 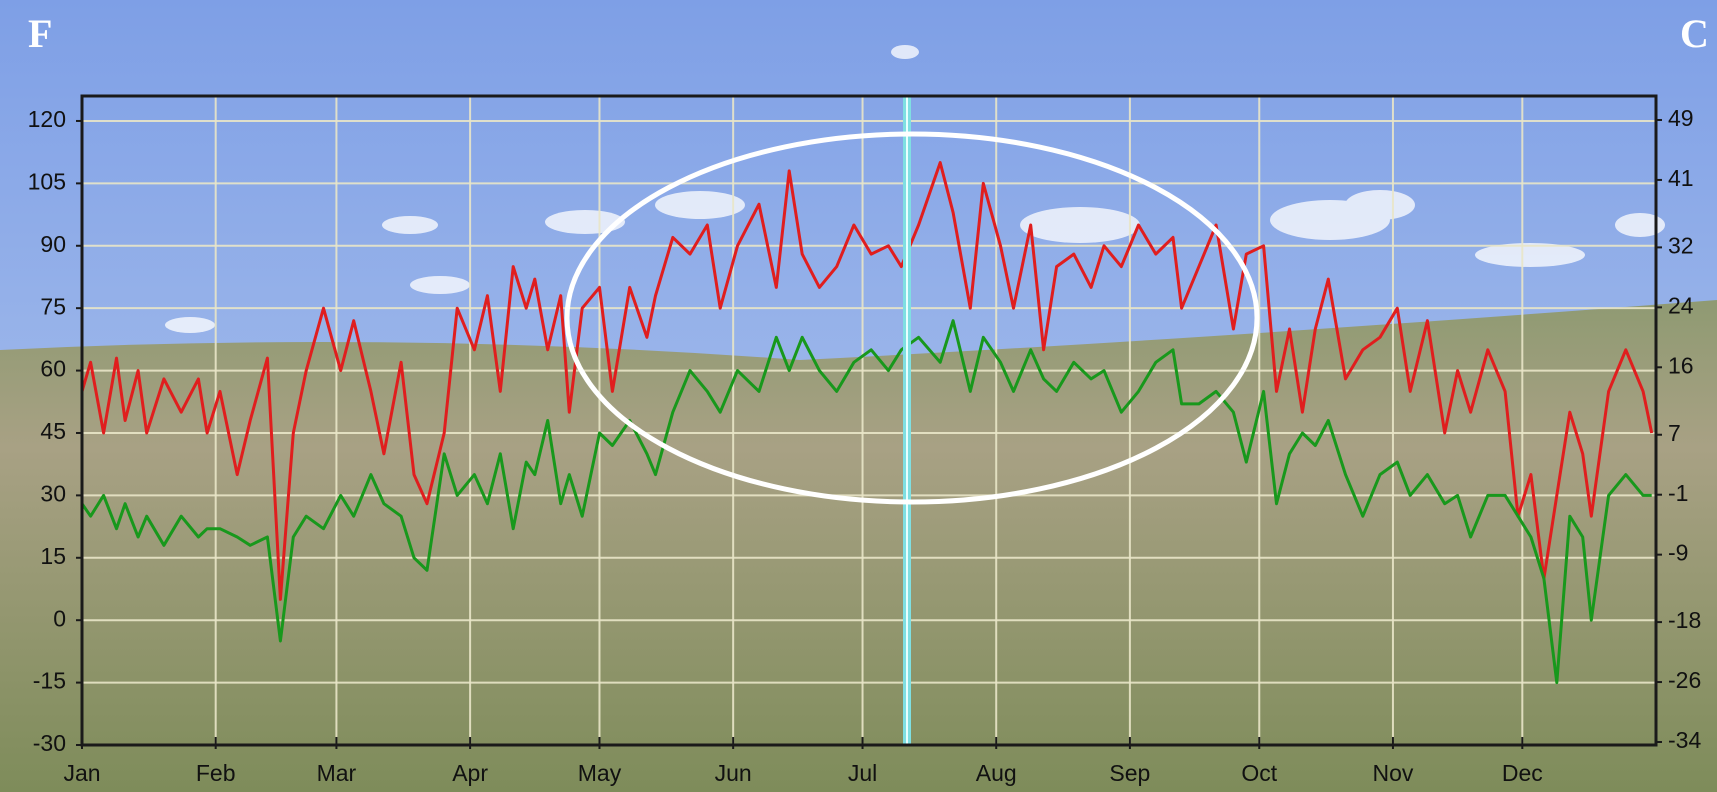 I want to click on y-tick-label: 15, so click(x=53, y=556).